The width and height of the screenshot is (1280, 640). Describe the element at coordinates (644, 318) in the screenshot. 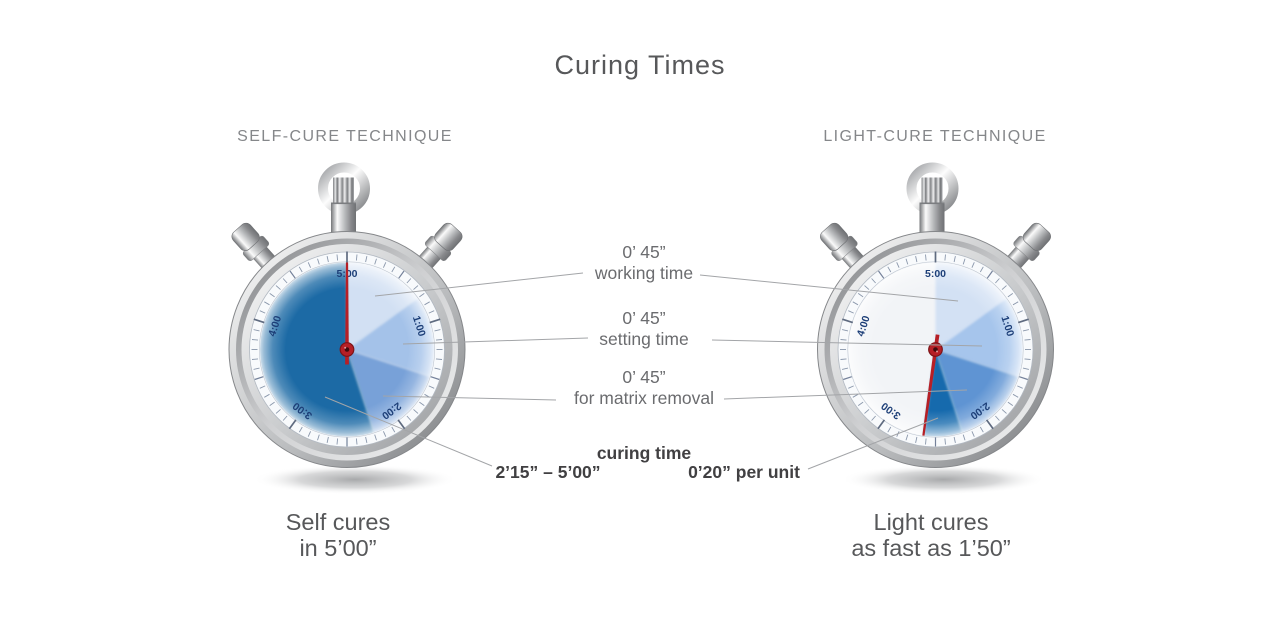

I see `annotation-setting-time-value: 0’ 45”` at that location.